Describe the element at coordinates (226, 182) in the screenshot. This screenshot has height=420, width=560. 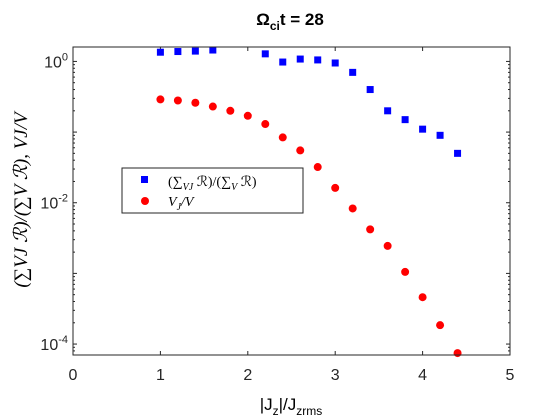
I see `legend-sum2: ∑` at that location.